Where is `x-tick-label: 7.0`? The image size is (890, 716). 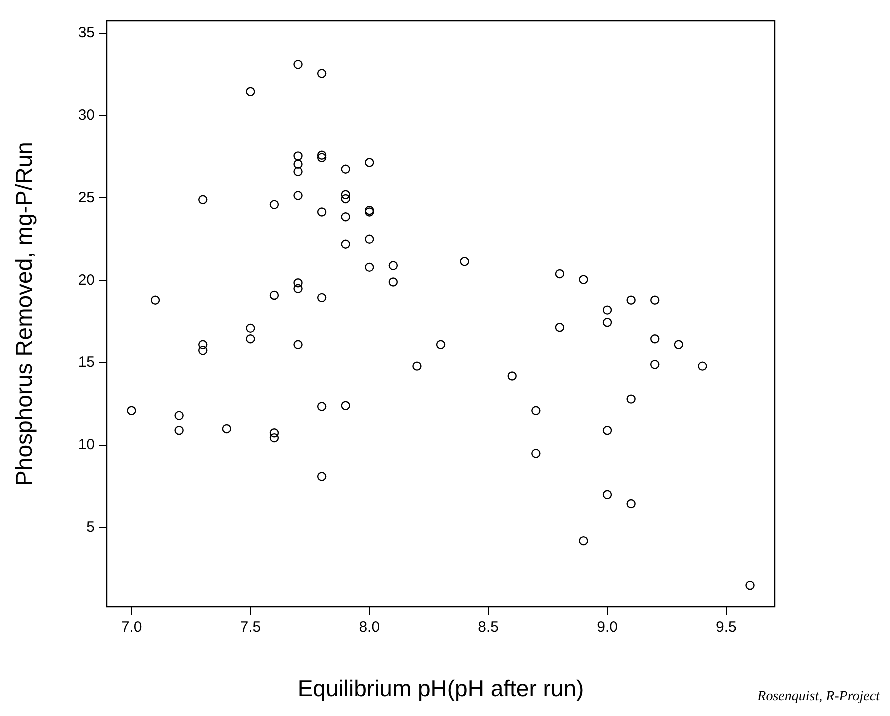 x-tick-label: 7.0 is located at coordinates (131, 627).